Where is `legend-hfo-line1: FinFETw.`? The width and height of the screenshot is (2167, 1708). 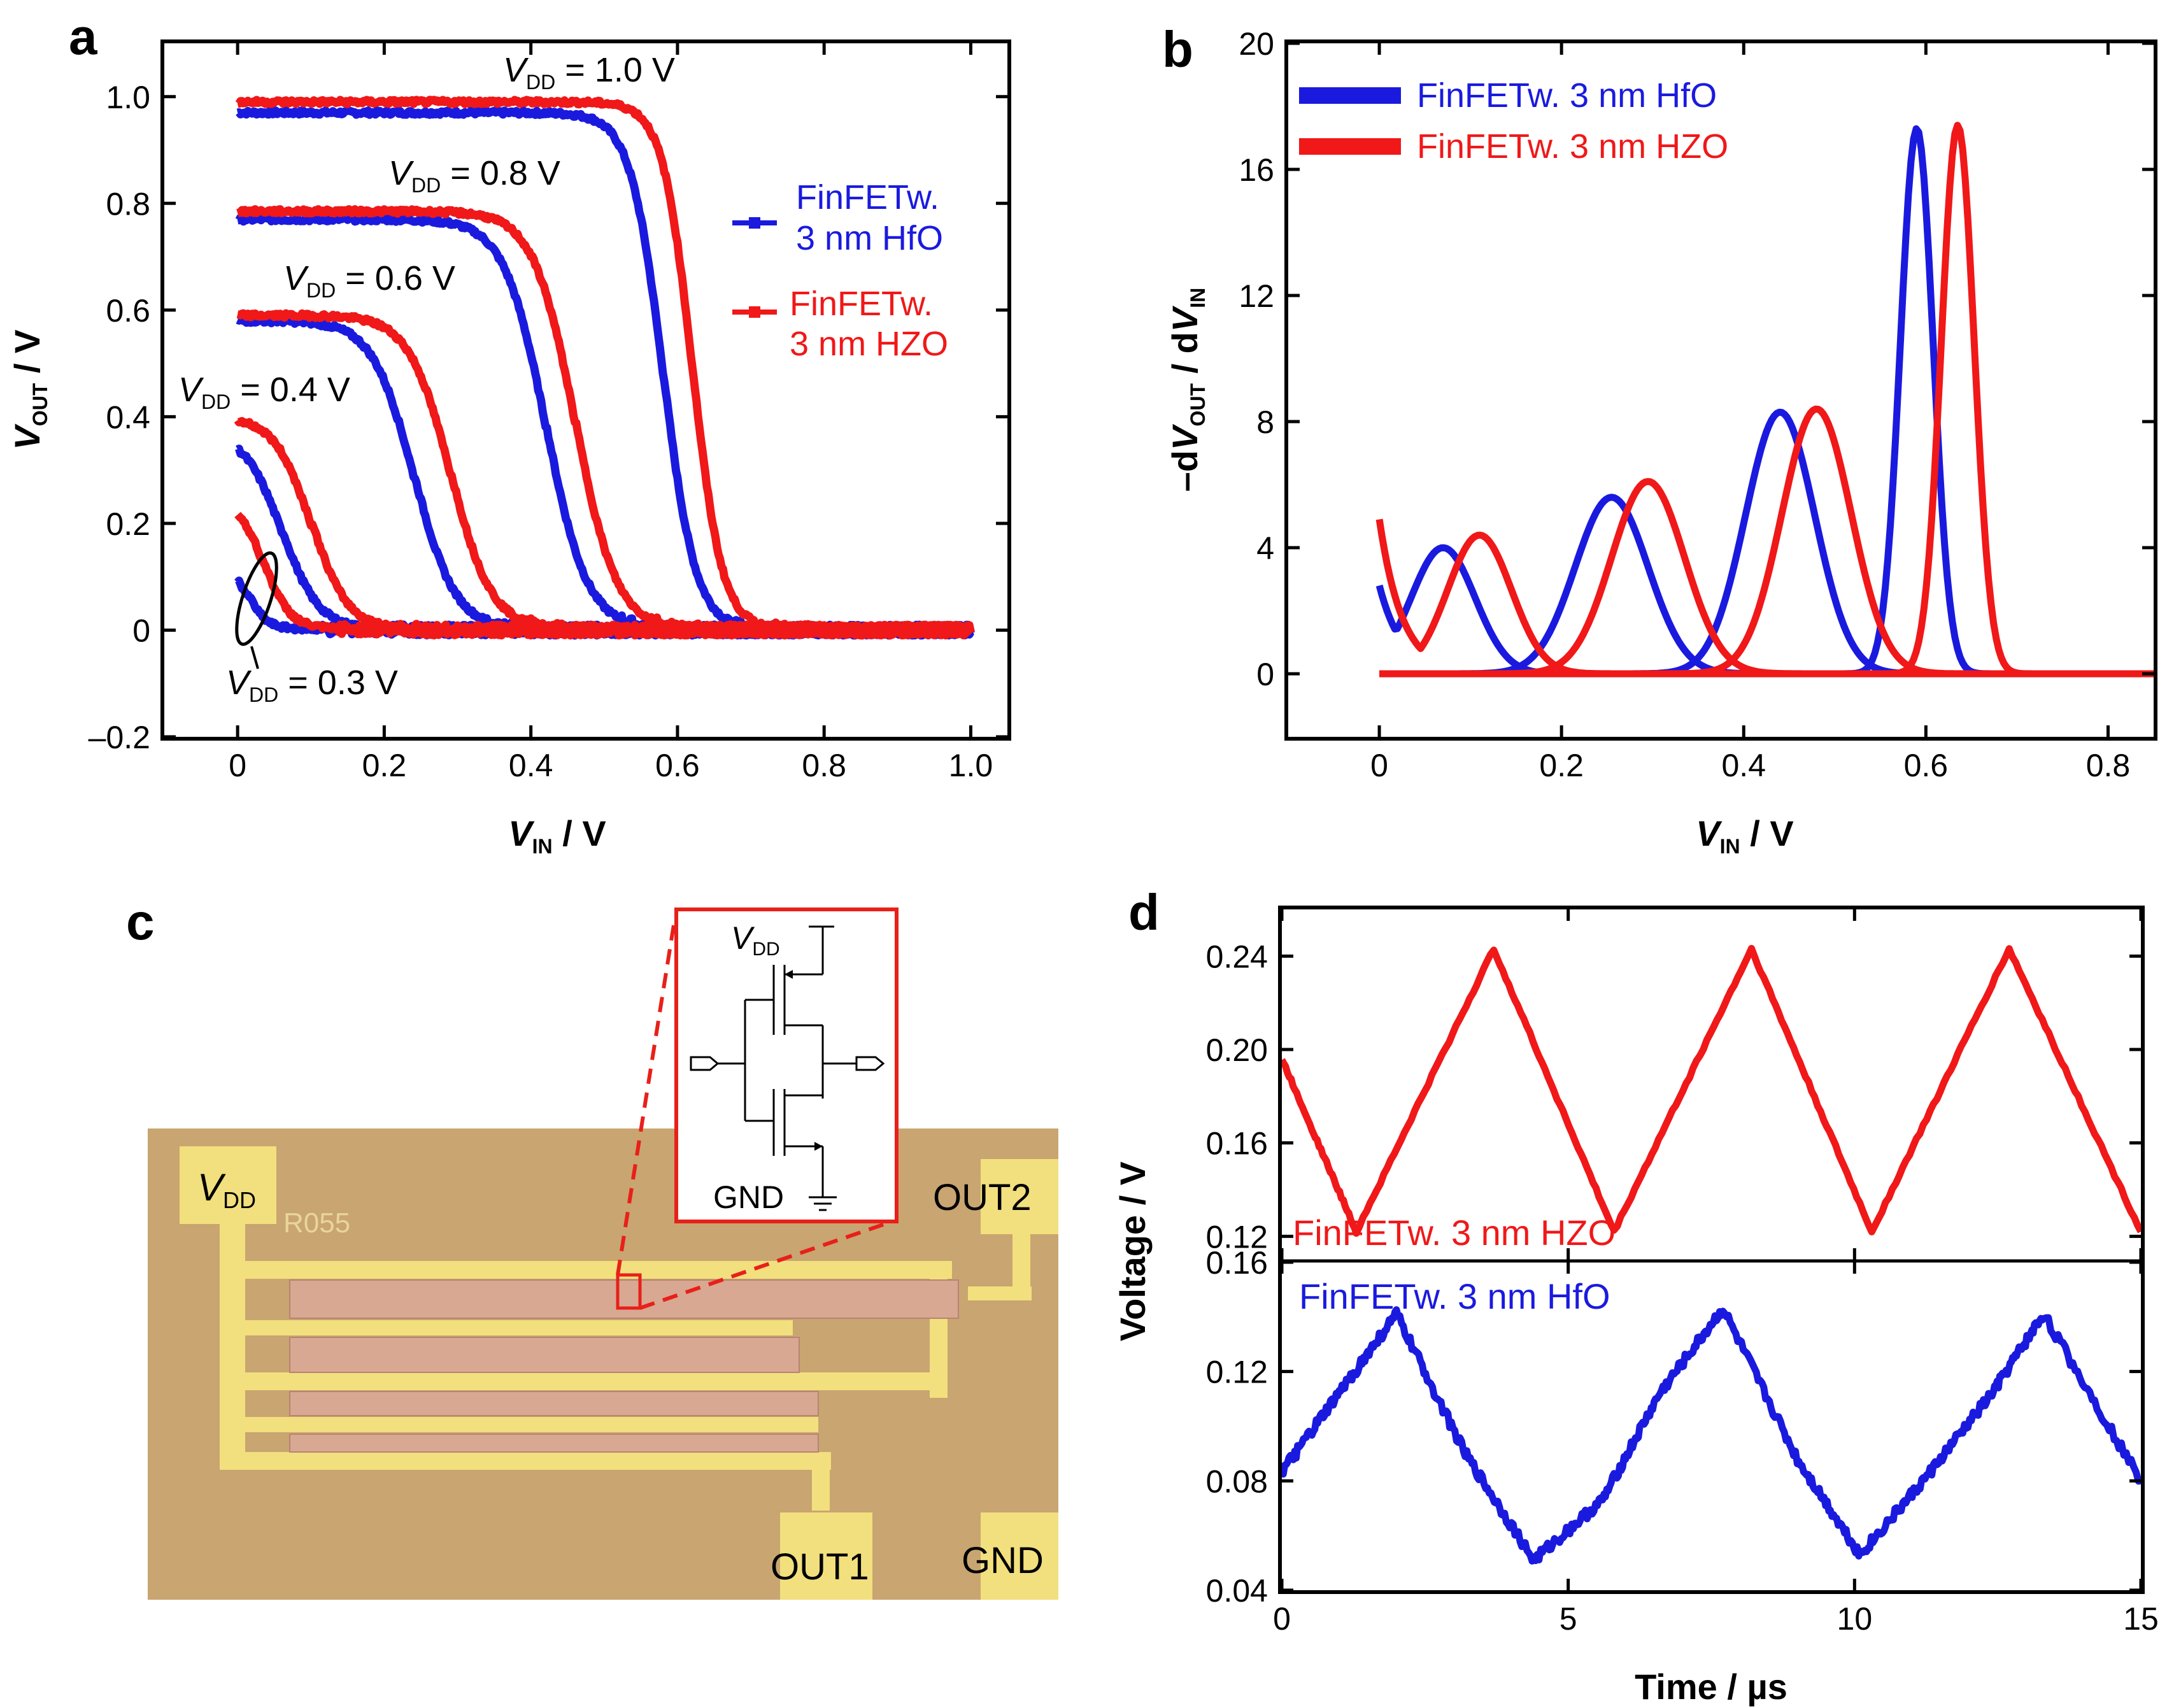
legend-hfo-line1: FinFETw. is located at coordinates (867, 197).